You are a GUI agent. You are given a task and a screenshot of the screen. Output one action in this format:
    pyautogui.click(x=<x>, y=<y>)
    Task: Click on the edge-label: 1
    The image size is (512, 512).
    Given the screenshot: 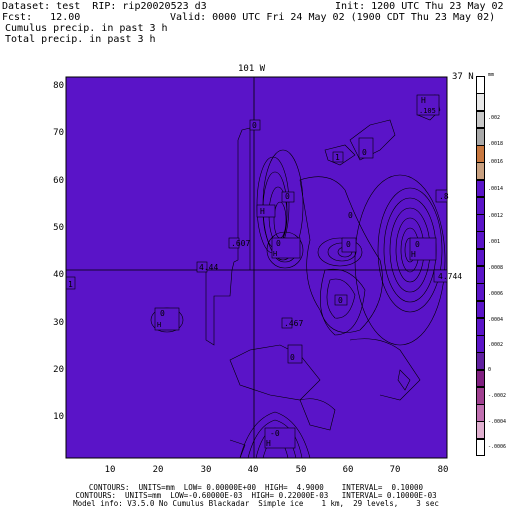 What is the action you would take?
    pyautogui.click(x=70, y=284)
    